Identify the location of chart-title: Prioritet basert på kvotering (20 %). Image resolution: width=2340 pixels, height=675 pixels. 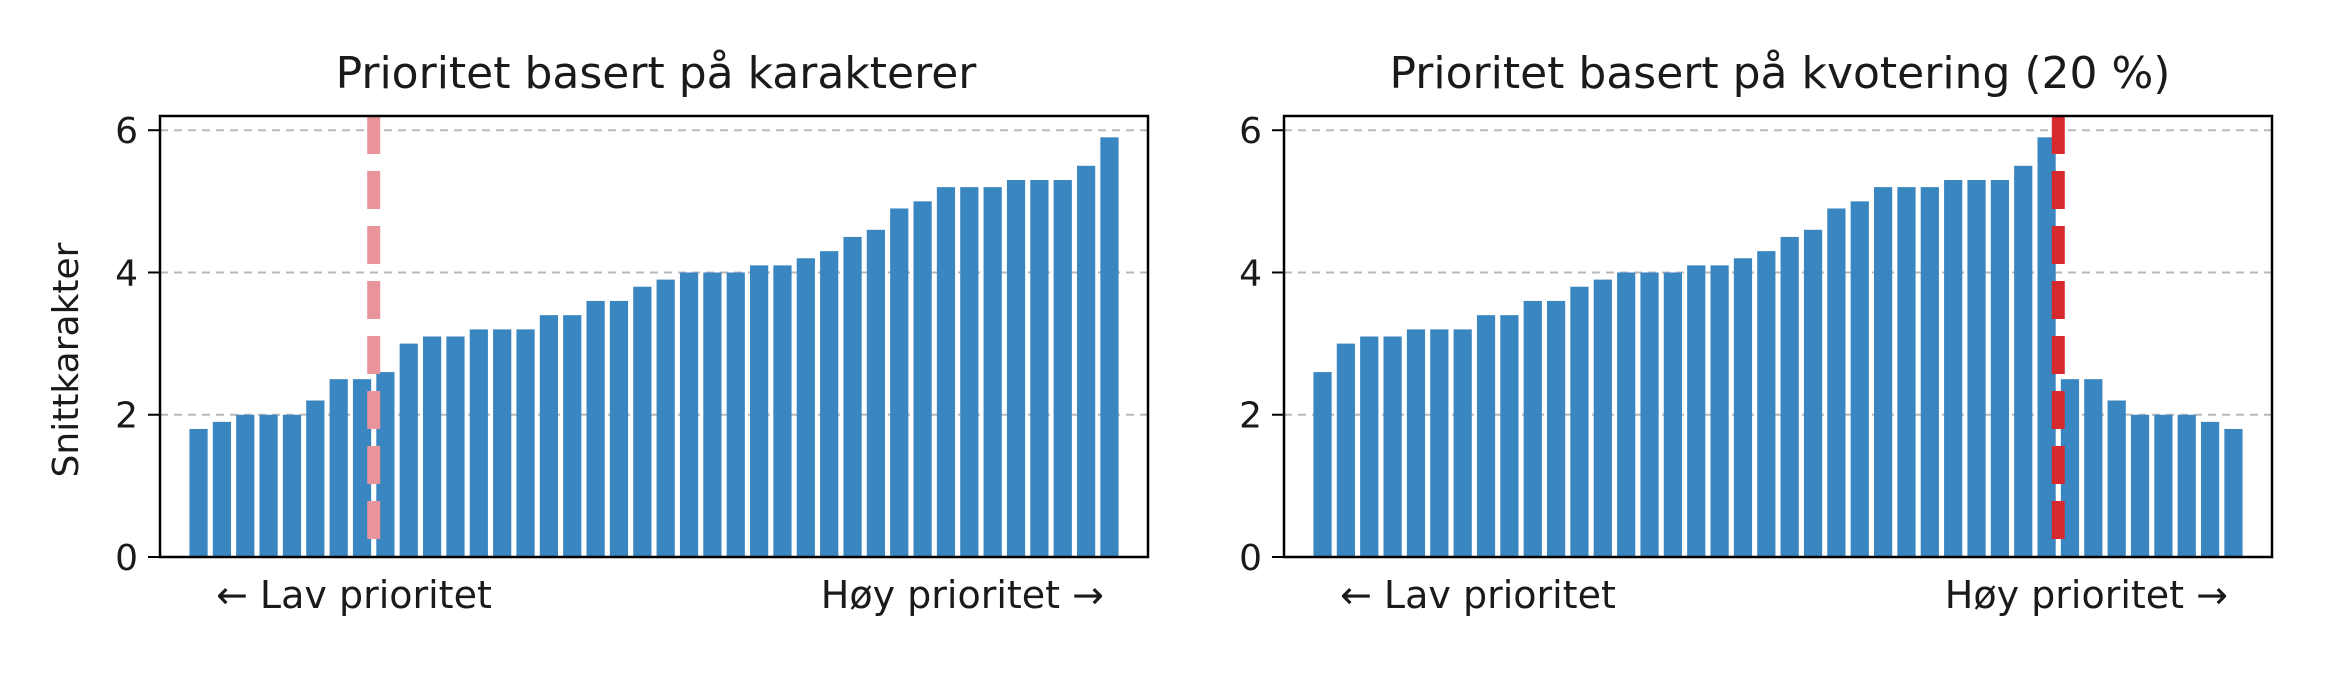
(1780, 73).